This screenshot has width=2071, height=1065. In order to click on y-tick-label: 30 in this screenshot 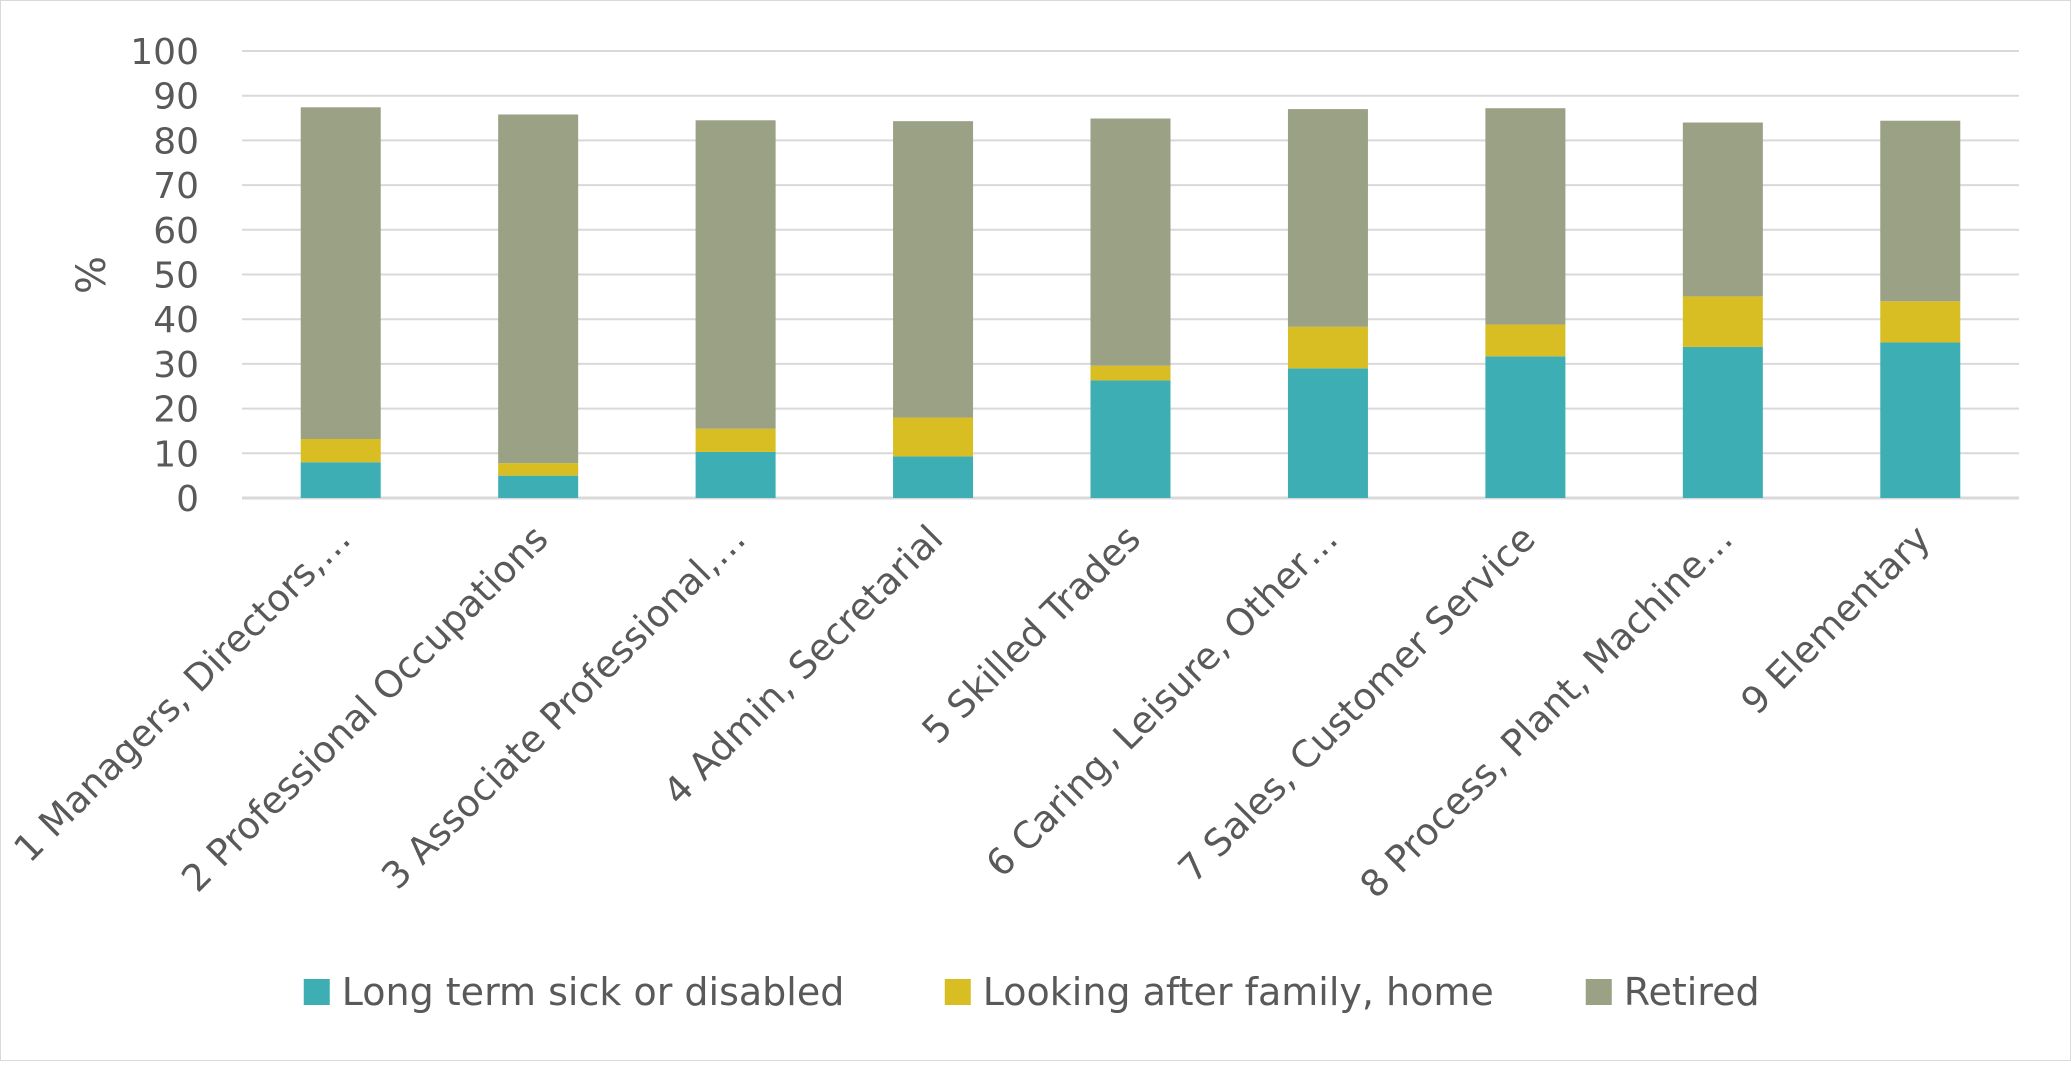, I will do `click(176, 365)`.